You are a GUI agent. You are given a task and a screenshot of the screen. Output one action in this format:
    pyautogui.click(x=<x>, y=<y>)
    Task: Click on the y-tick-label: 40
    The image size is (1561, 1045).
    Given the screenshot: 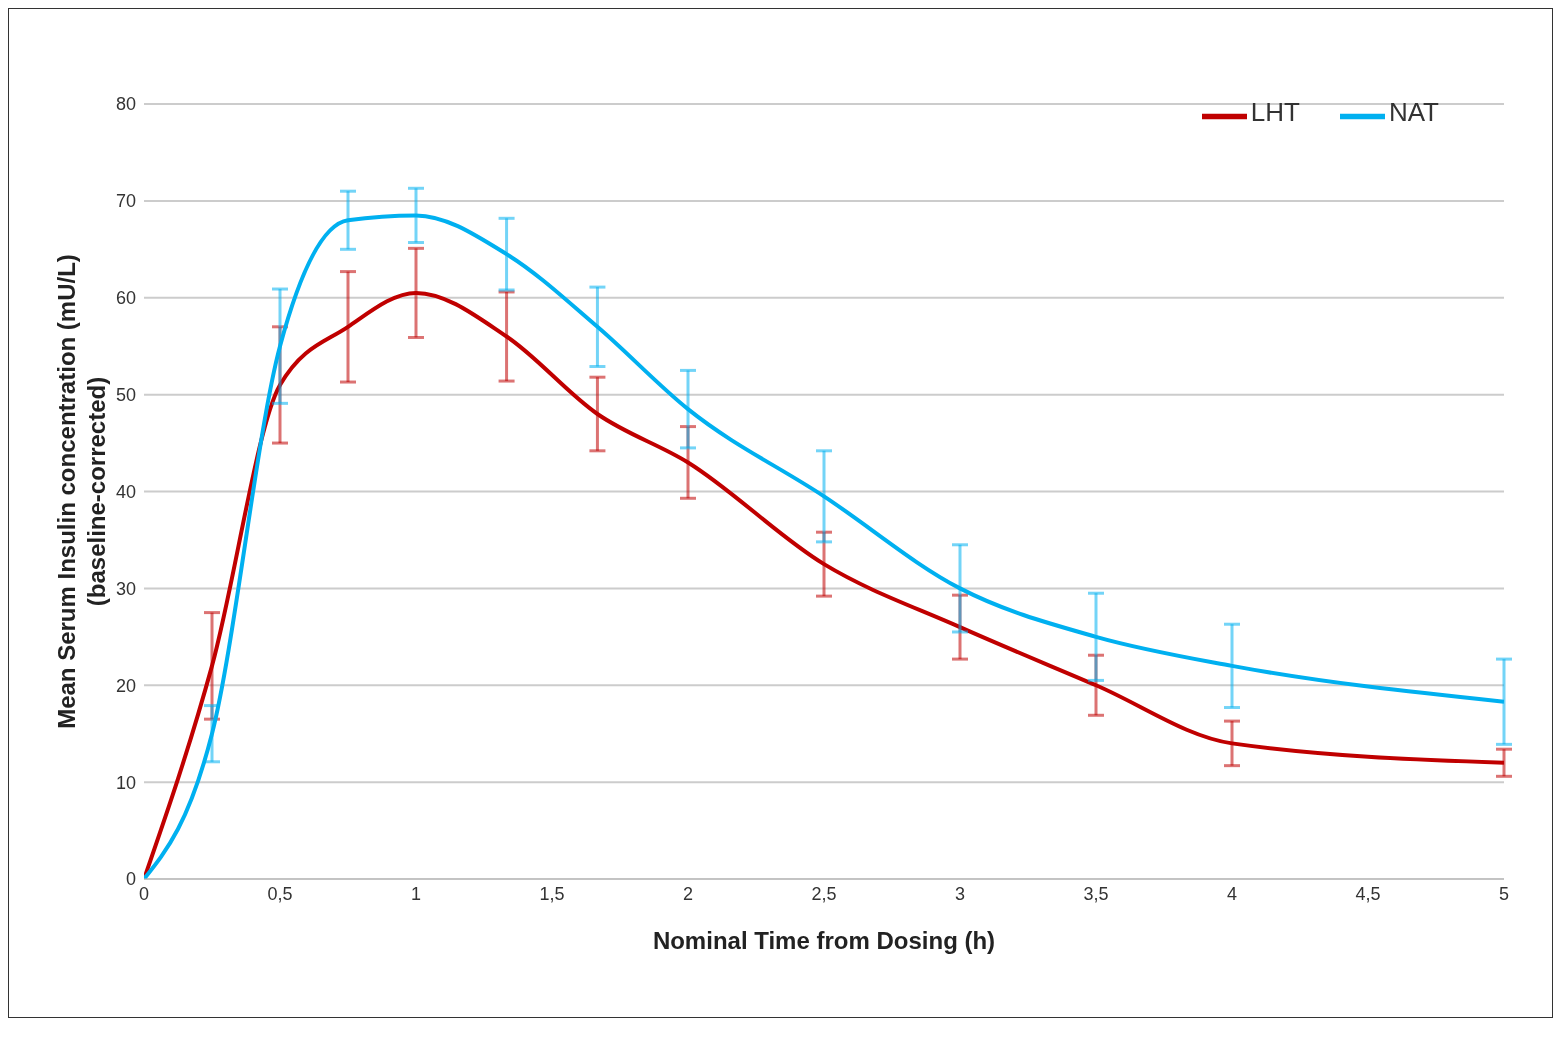 What is the action you would take?
    pyautogui.click(x=125, y=491)
    